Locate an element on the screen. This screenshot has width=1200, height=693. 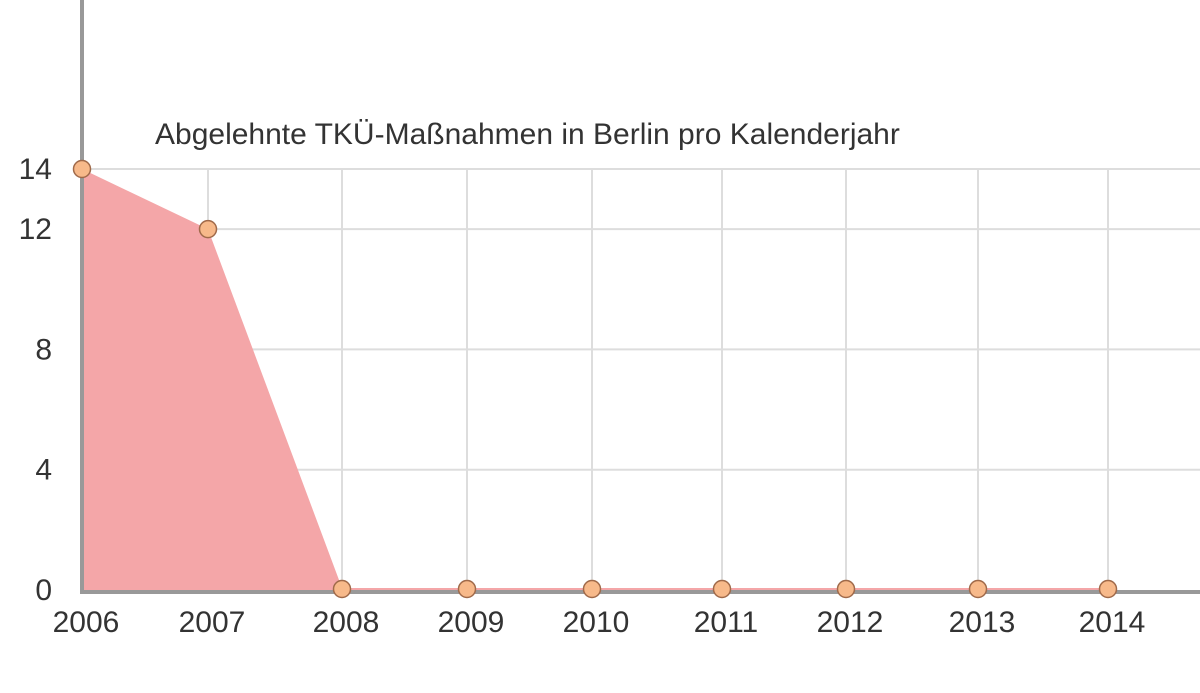
x-tick-label: 2006 is located at coordinates (86, 622).